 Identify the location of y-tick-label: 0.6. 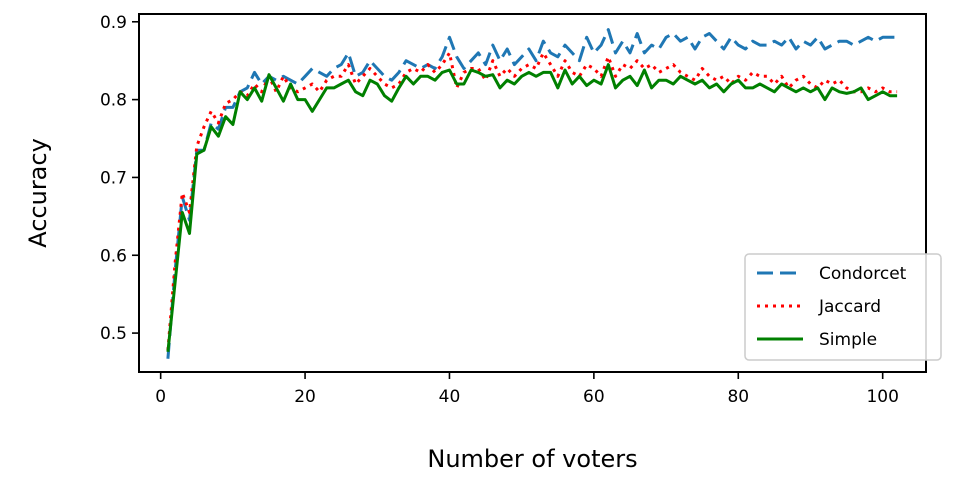
(113, 256).